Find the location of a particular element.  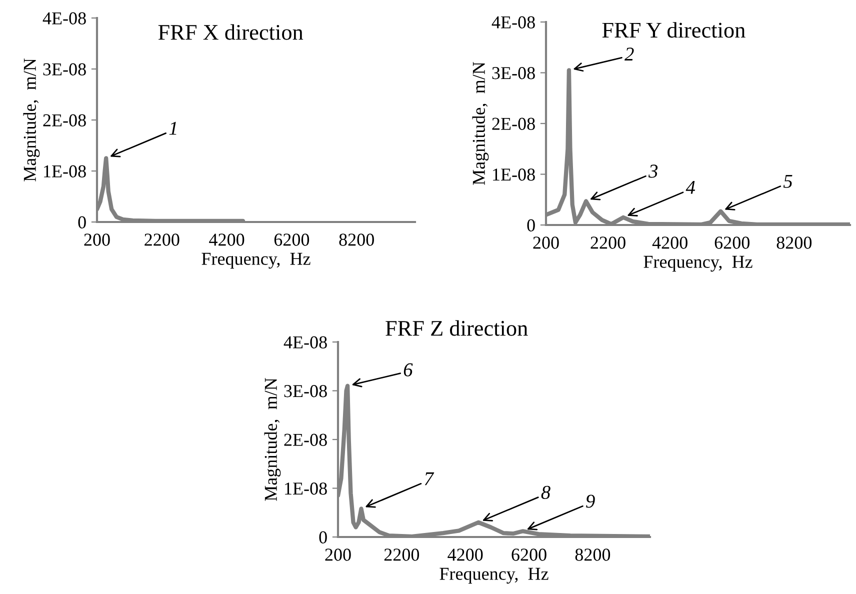

annotation: 4 is located at coordinates (691, 187).